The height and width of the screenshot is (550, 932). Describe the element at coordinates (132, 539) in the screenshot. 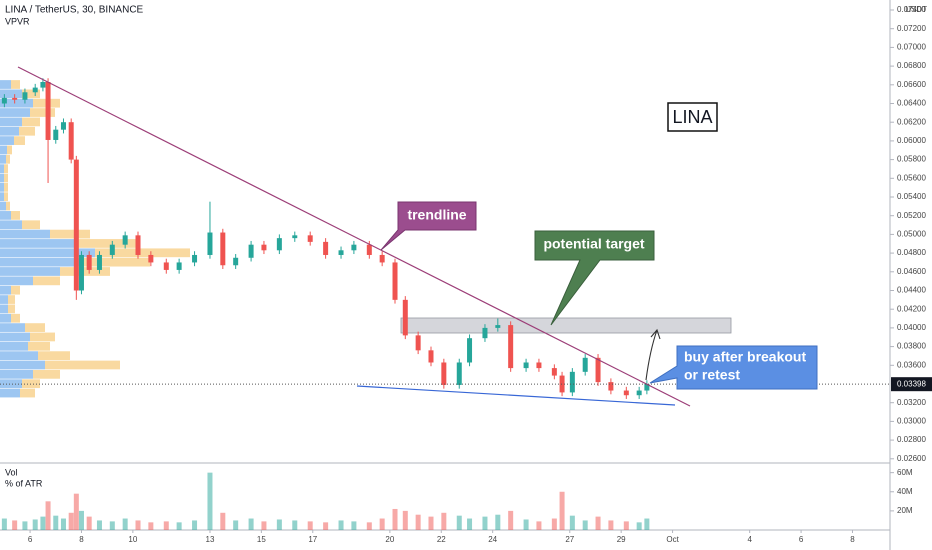

I see `x-tick-label: 10` at that location.